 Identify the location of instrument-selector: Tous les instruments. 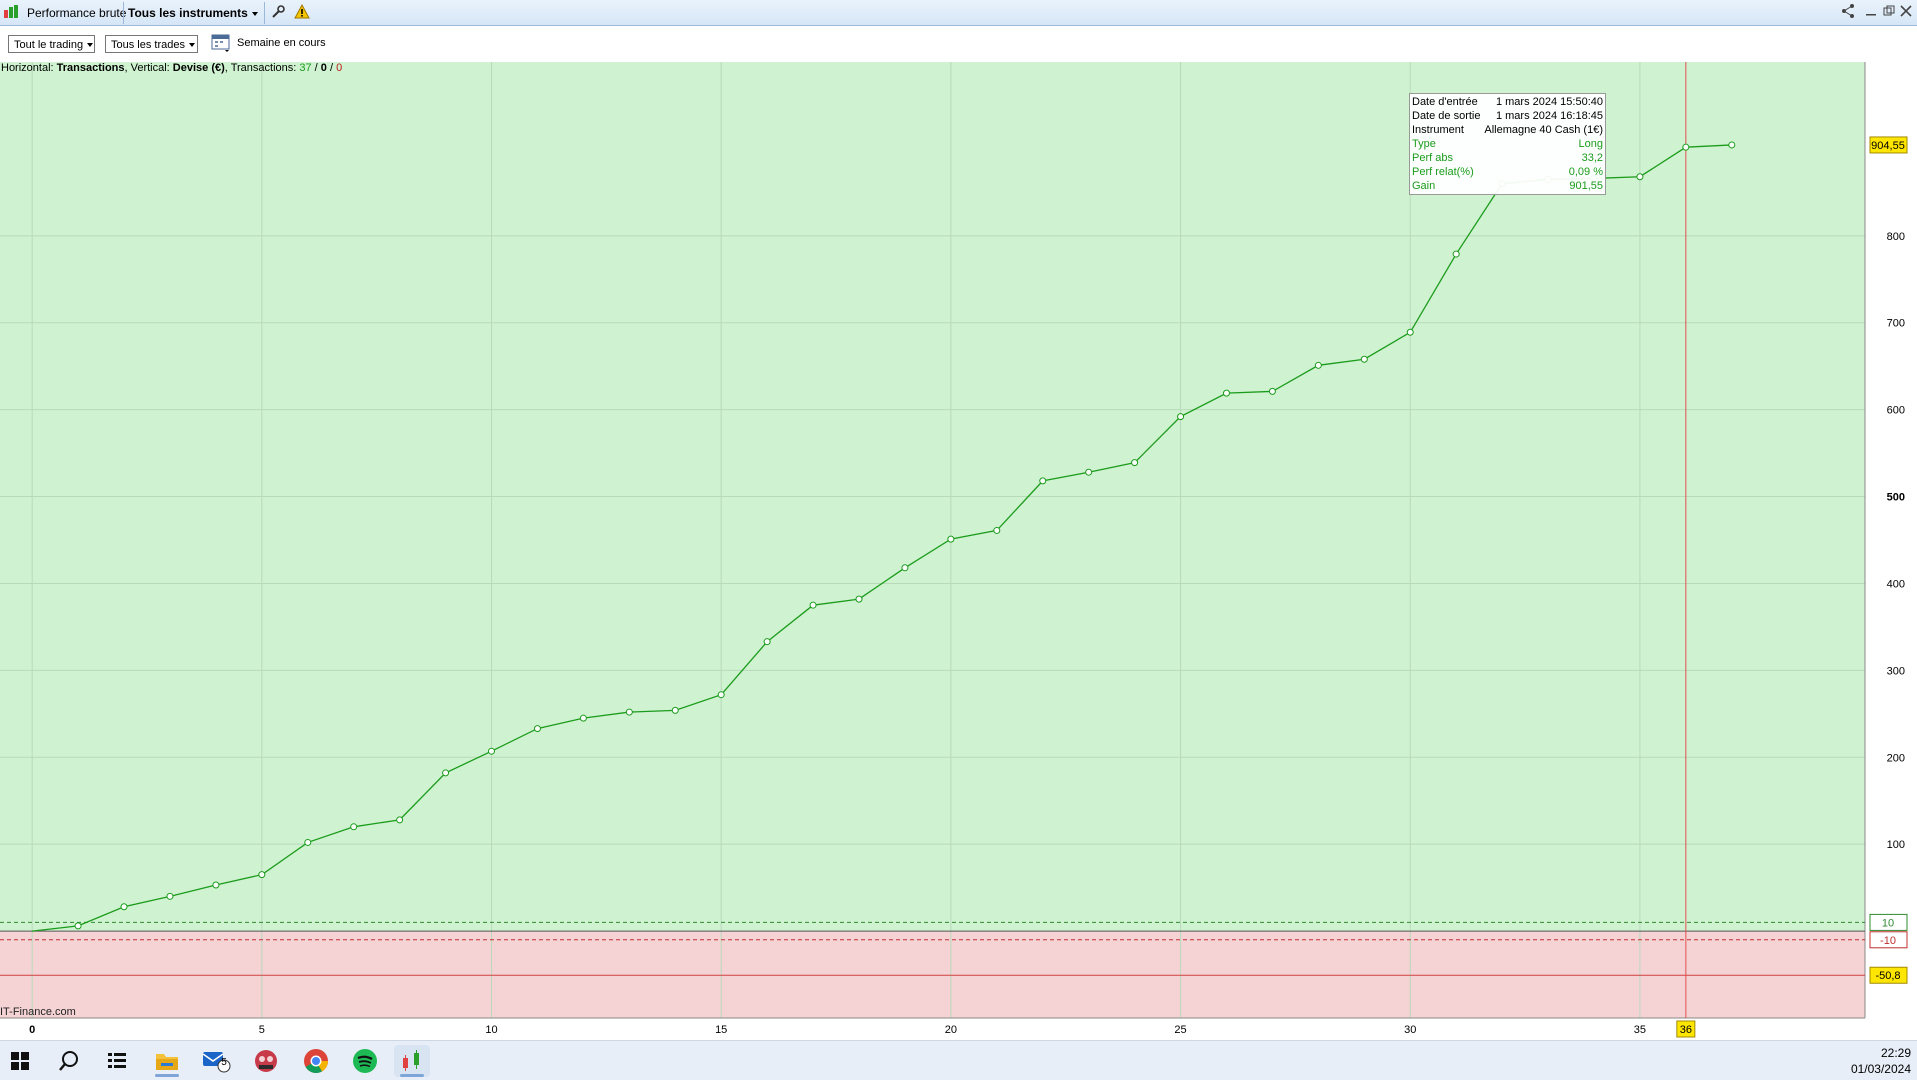
(193, 13).